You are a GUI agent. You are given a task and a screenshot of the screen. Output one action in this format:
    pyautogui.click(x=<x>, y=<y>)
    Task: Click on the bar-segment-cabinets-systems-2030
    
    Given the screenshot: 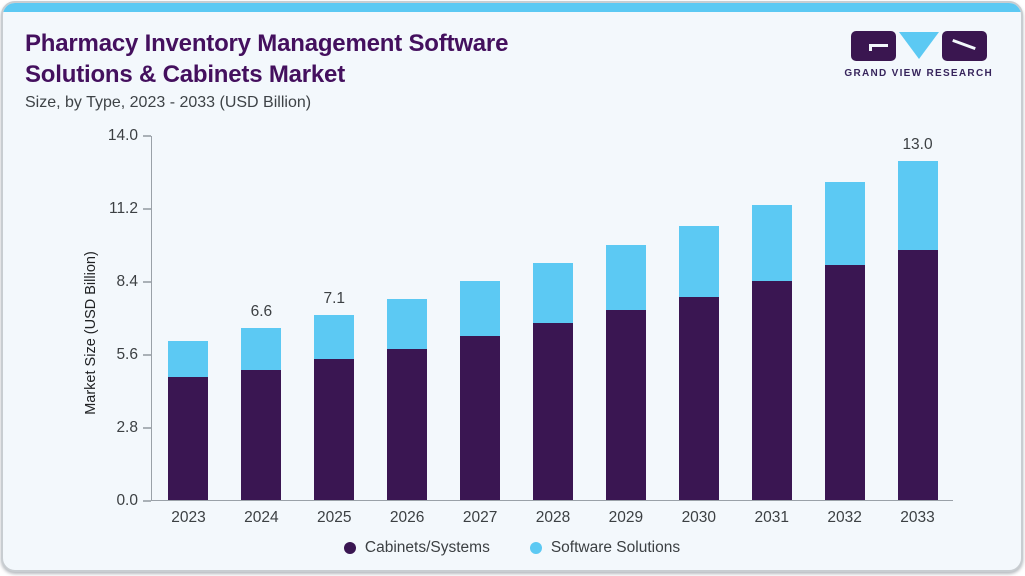 What is the action you would take?
    pyautogui.click(x=698, y=398)
    